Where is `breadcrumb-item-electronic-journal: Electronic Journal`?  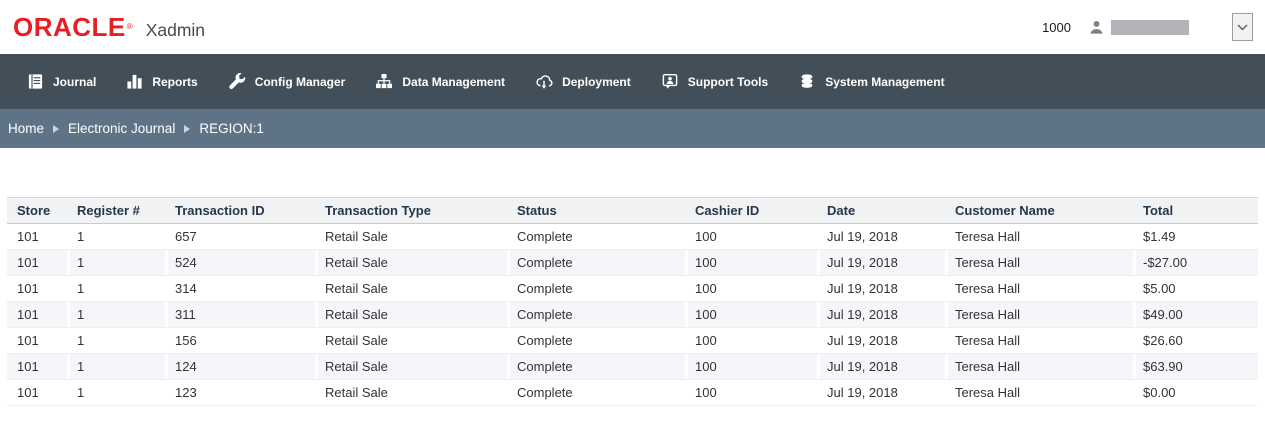
breadcrumb-item-electronic-journal: Electronic Journal is located at coordinates (122, 128).